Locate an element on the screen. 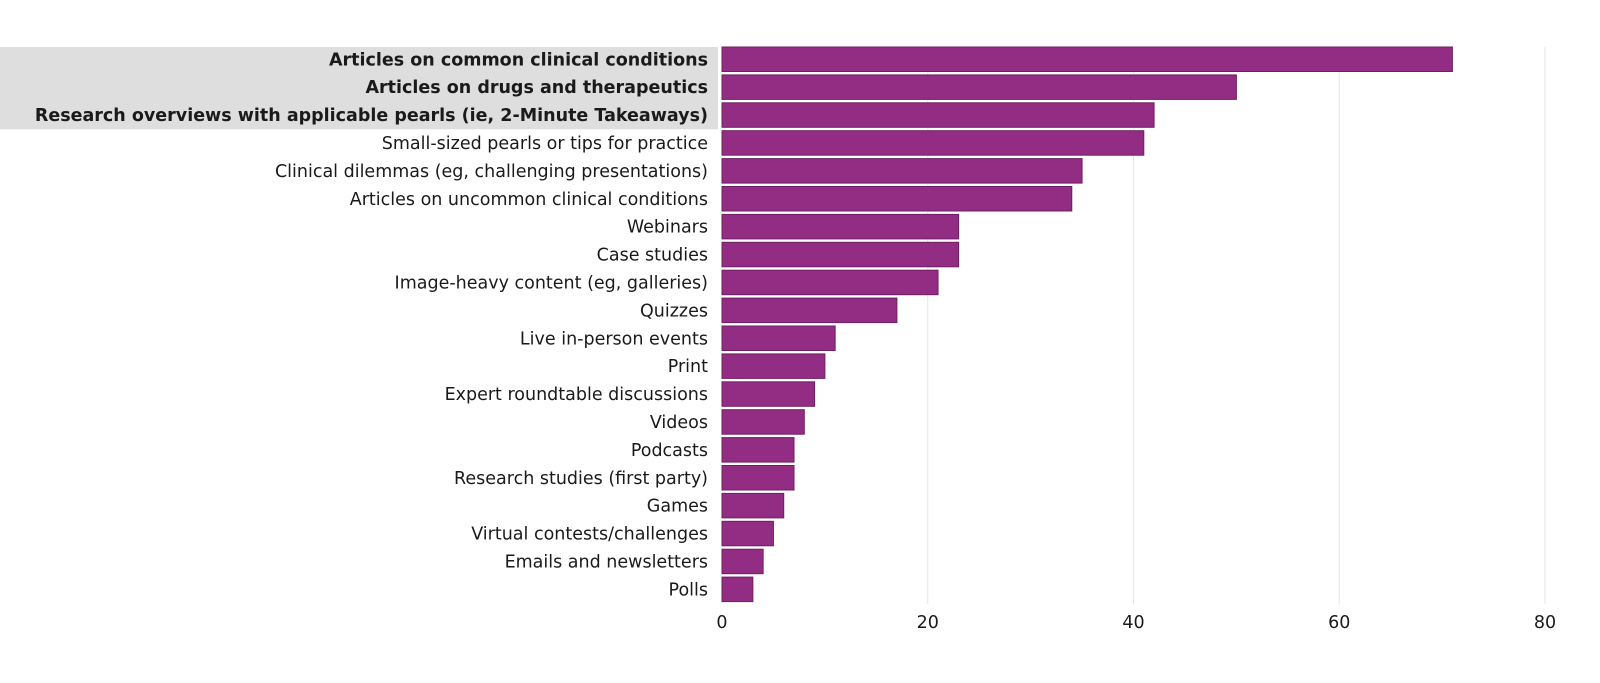 This screenshot has width=1600, height=683. category-label-11: Live in-person events is located at coordinates (614, 339).